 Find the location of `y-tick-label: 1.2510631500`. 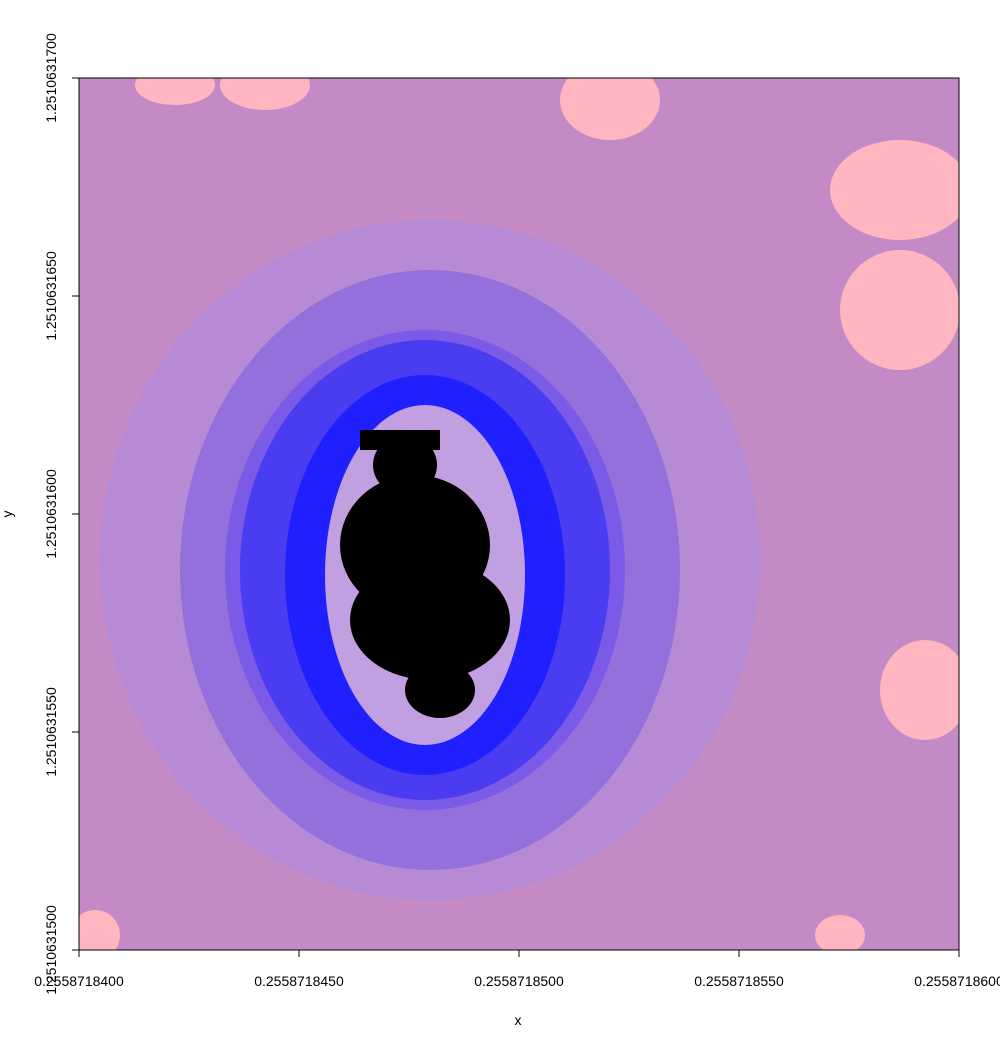

y-tick-label: 1.2510631500 is located at coordinates (51, 950).